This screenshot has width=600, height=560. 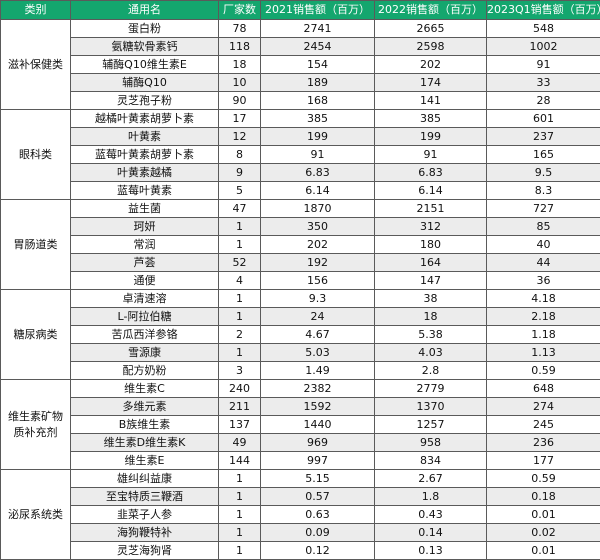 What do you see at coordinates (145, 227) in the screenshot?
I see `drug-name-cell: 珂妍` at bounding box center [145, 227].